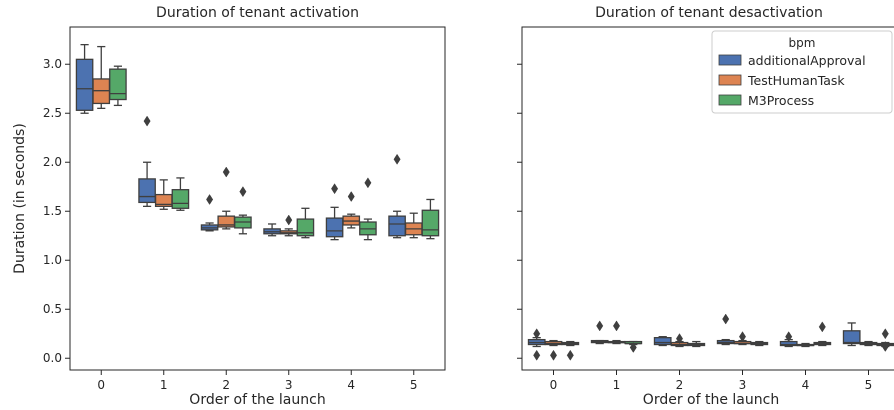  What do you see at coordinates (709, 13) in the screenshot?
I see `panel-title-desactivation: Duration of tenant desactivation` at bounding box center [709, 13].